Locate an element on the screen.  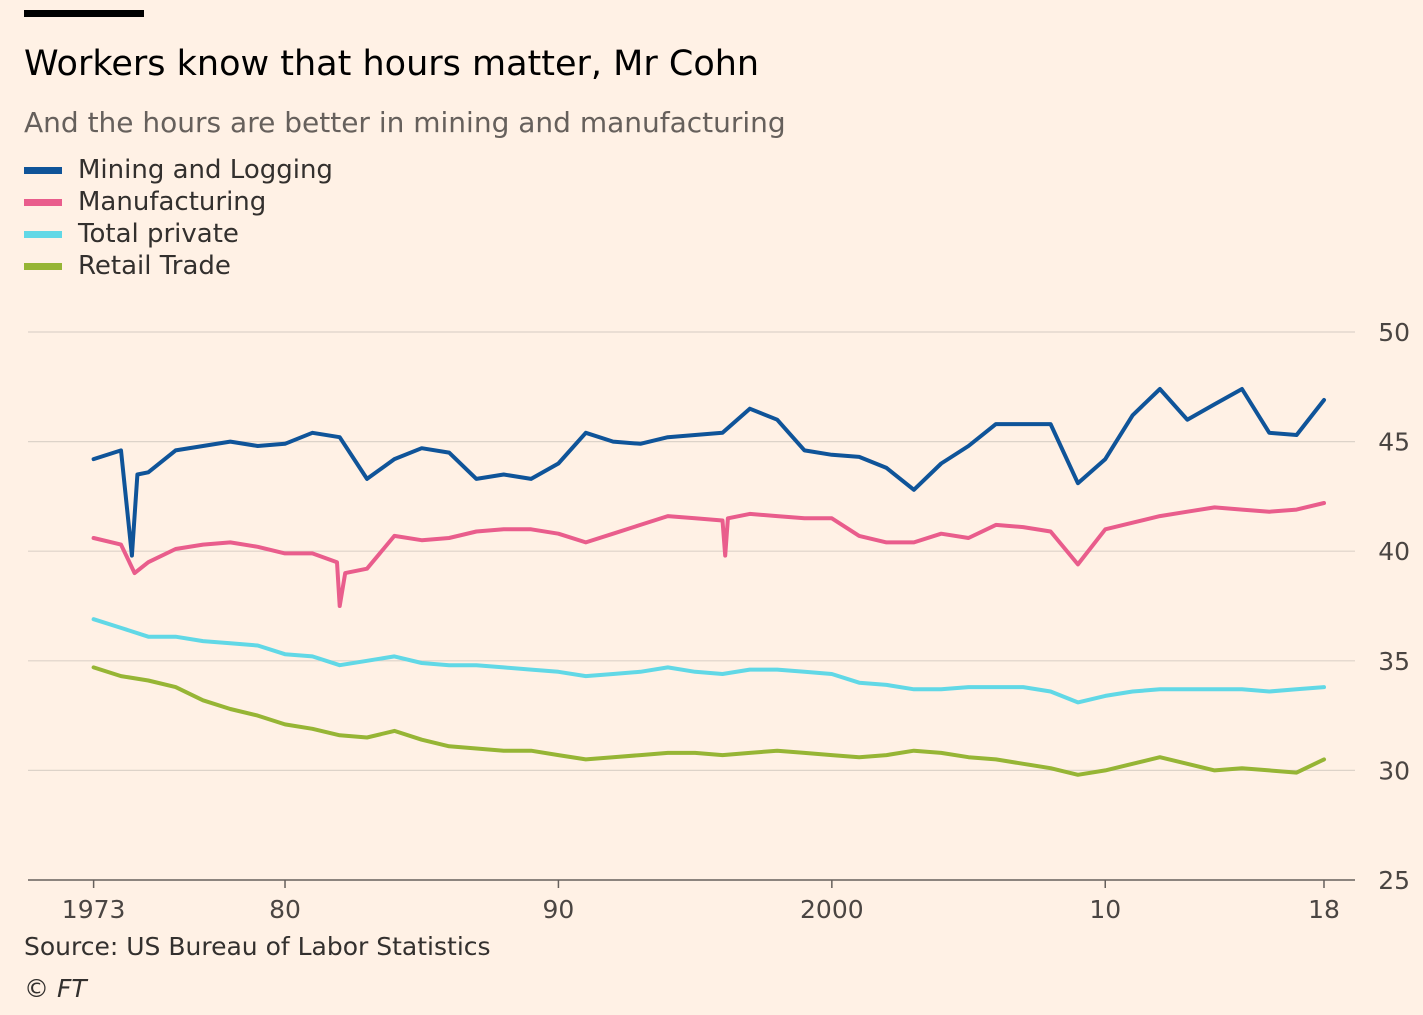
x-tick-label: 80 is located at coordinates (285, 909).